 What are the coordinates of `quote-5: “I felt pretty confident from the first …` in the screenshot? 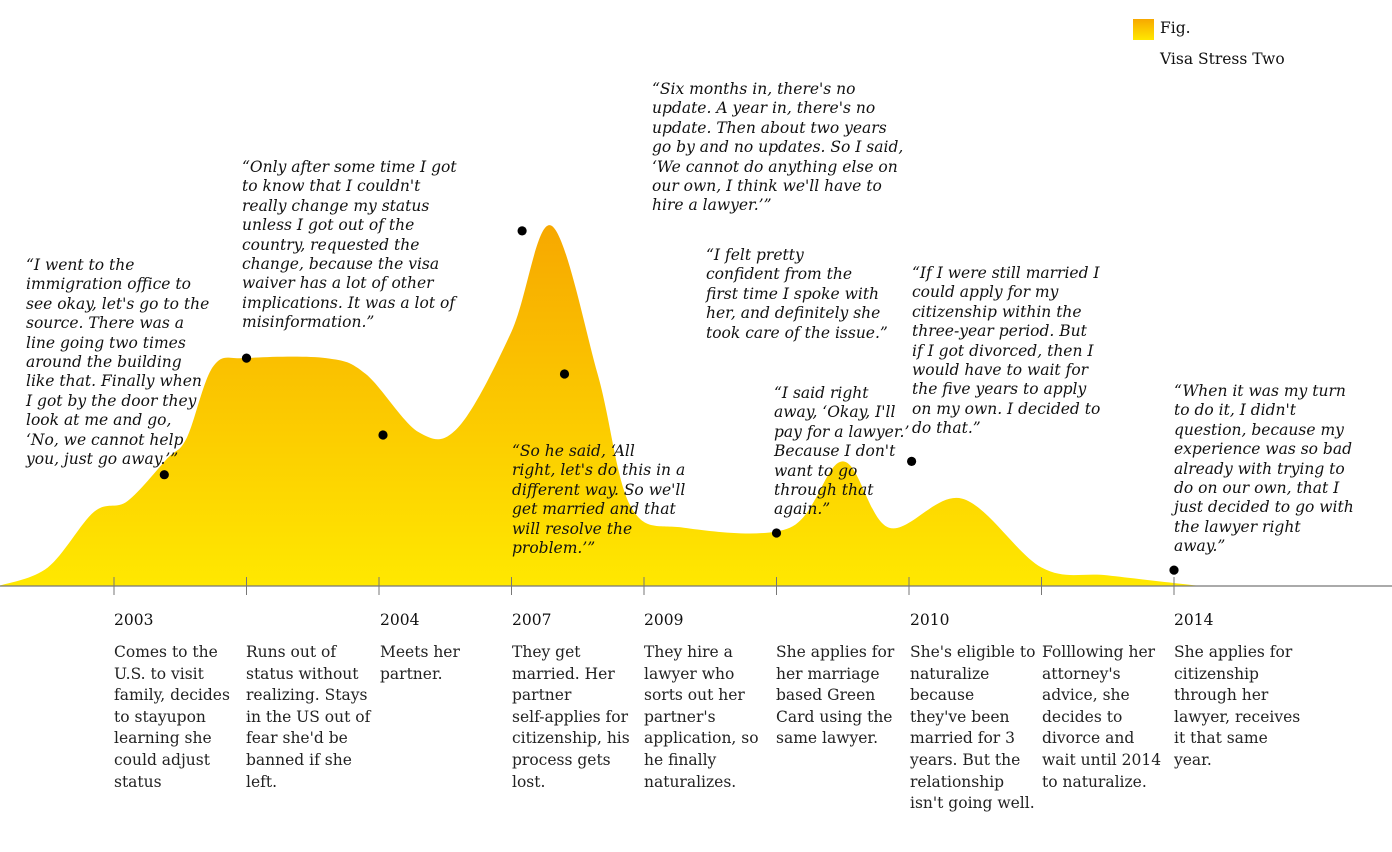 It's located at (797, 294).